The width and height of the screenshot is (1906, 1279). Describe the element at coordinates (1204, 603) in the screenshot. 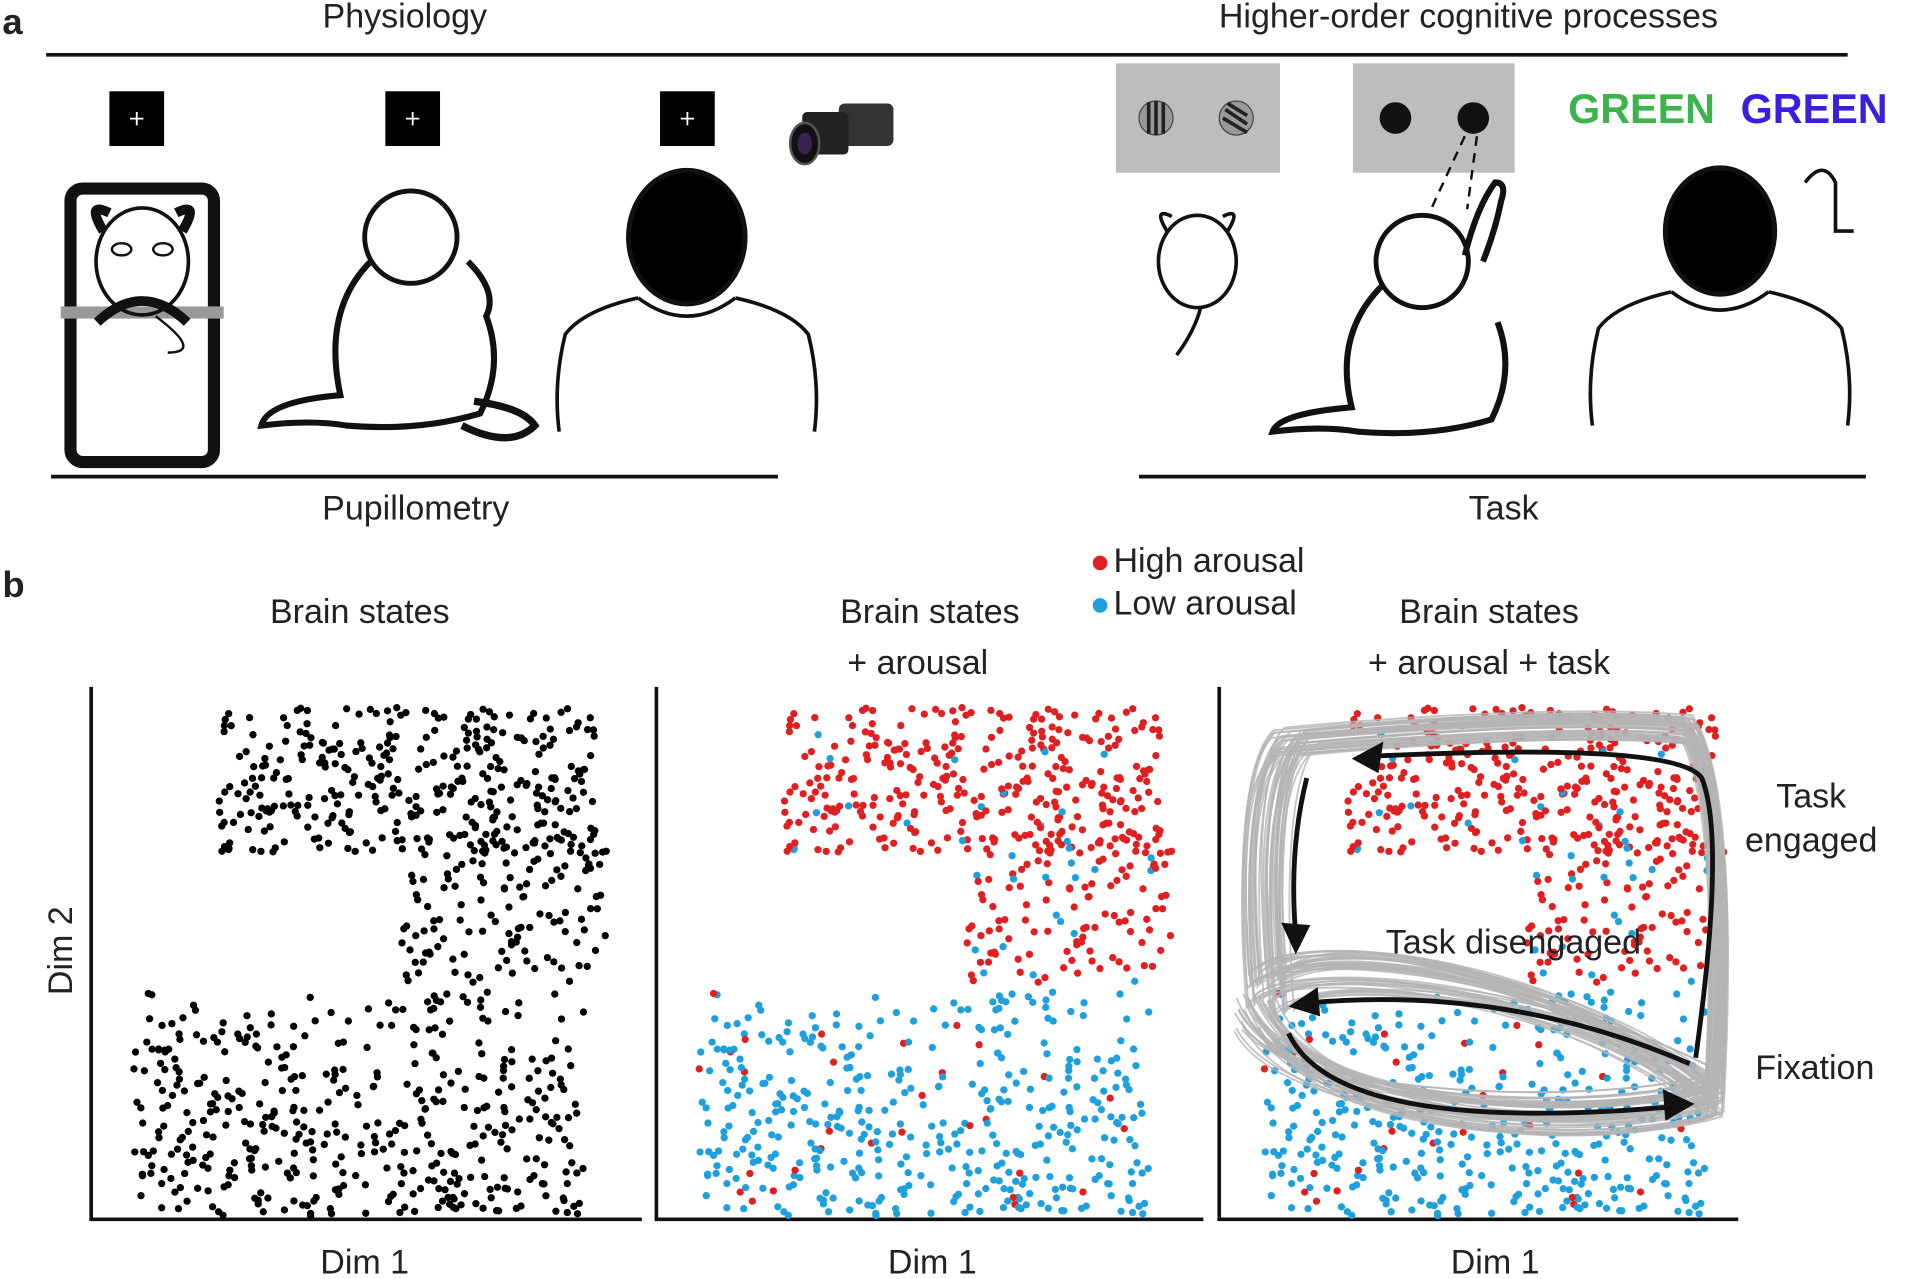

I see `legend-label: Low arousal` at that location.